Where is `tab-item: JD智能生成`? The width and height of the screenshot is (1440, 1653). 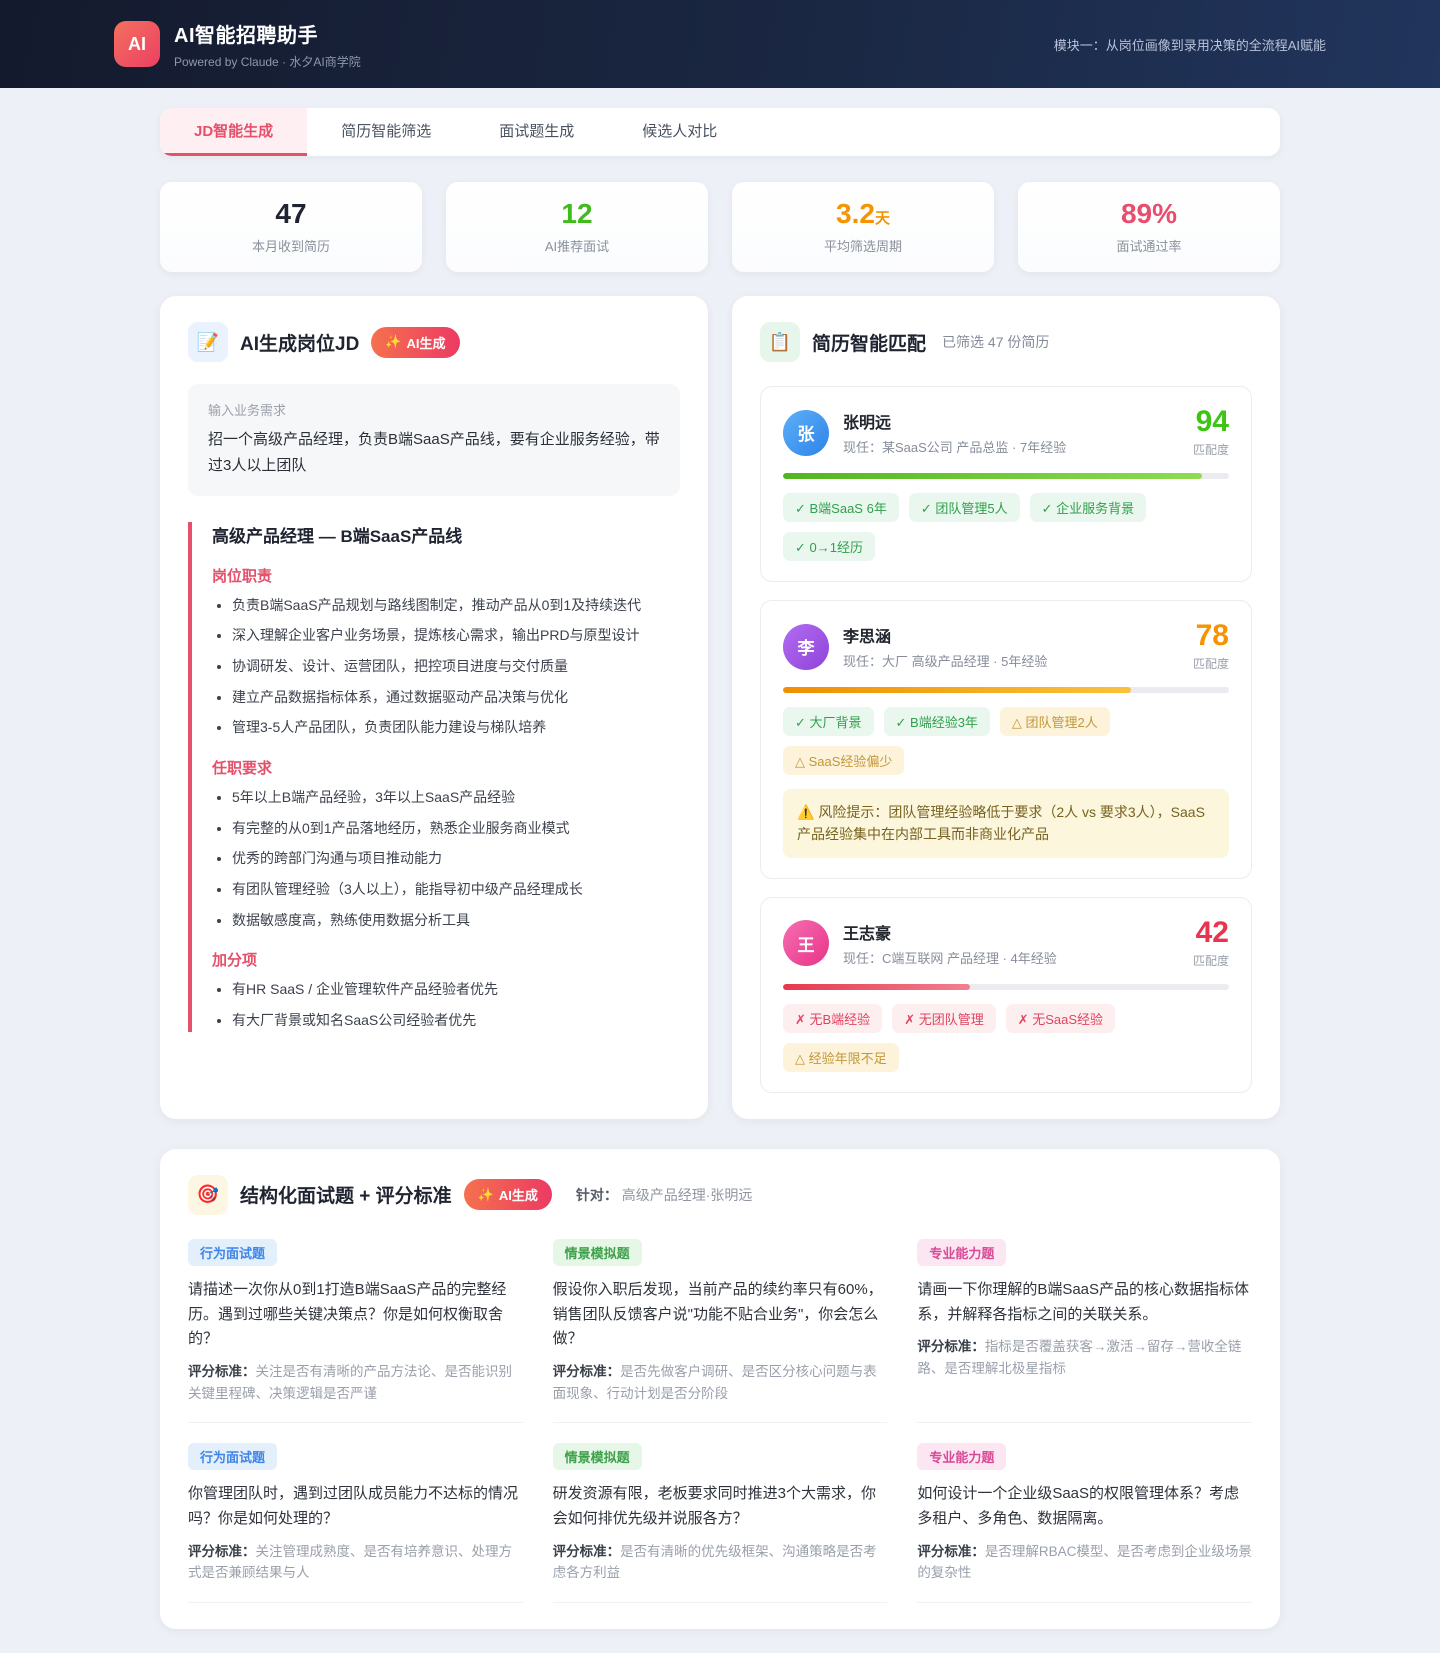
tab-item: JD智能生成 is located at coordinates (234, 132).